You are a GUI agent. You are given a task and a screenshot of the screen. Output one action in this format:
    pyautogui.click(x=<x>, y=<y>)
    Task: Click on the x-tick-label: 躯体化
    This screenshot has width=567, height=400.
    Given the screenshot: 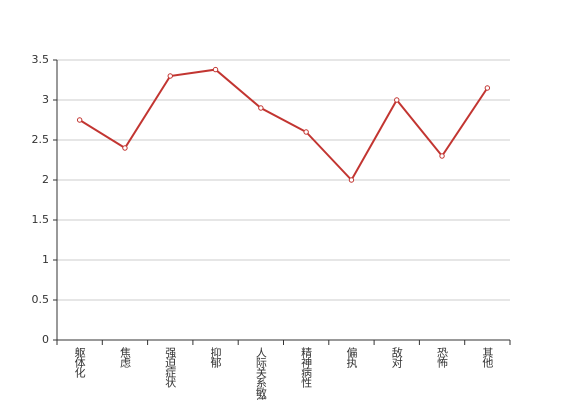 What is the action you would take?
    pyautogui.click(x=79, y=363)
    